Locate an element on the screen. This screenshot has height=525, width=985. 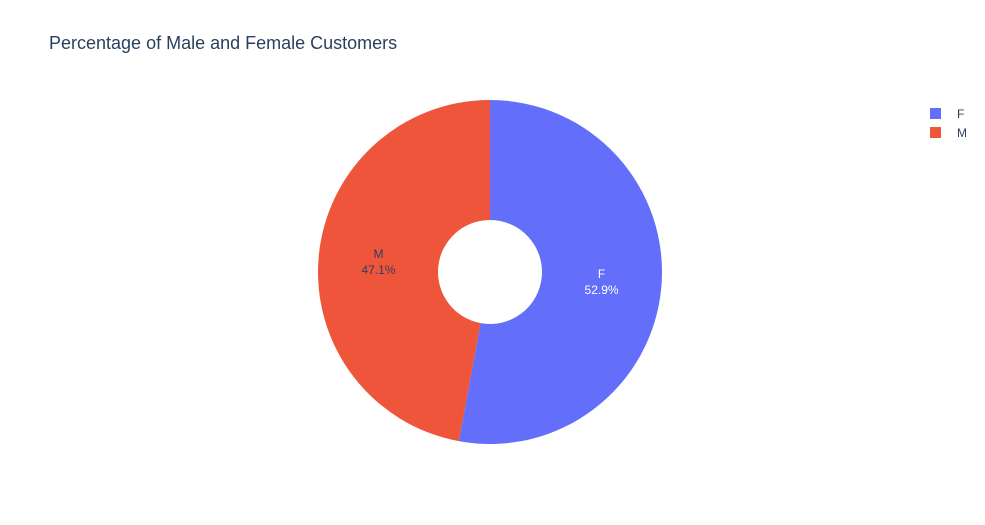
slice-category-m: M is located at coordinates (378, 254).